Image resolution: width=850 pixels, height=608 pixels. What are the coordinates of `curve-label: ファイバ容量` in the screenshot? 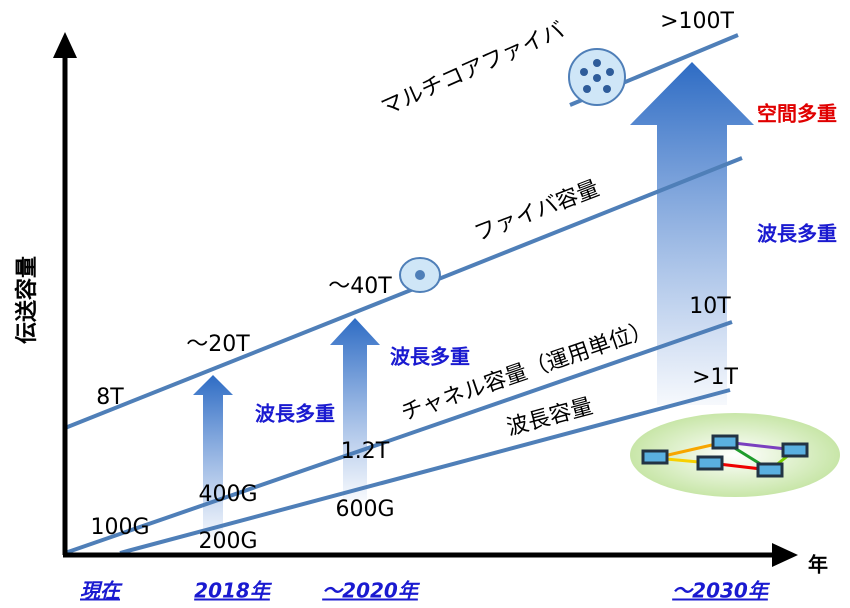 It's located at (537, 211).